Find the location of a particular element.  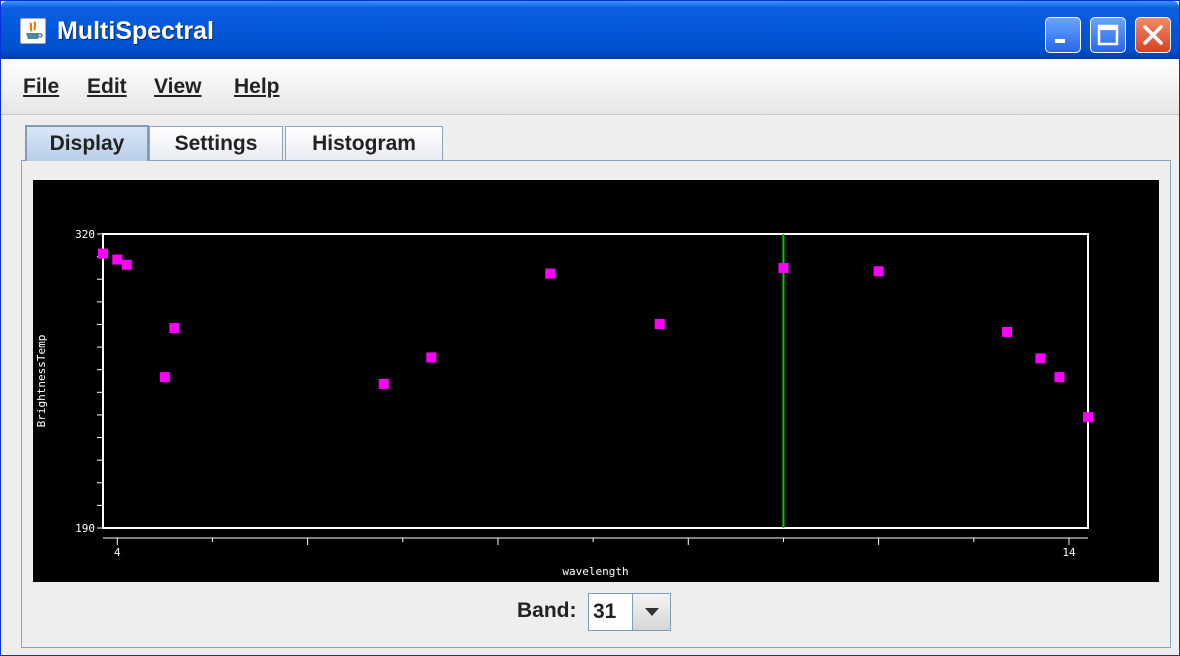

tab-histogram: Histogram is located at coordinates (364, 143).